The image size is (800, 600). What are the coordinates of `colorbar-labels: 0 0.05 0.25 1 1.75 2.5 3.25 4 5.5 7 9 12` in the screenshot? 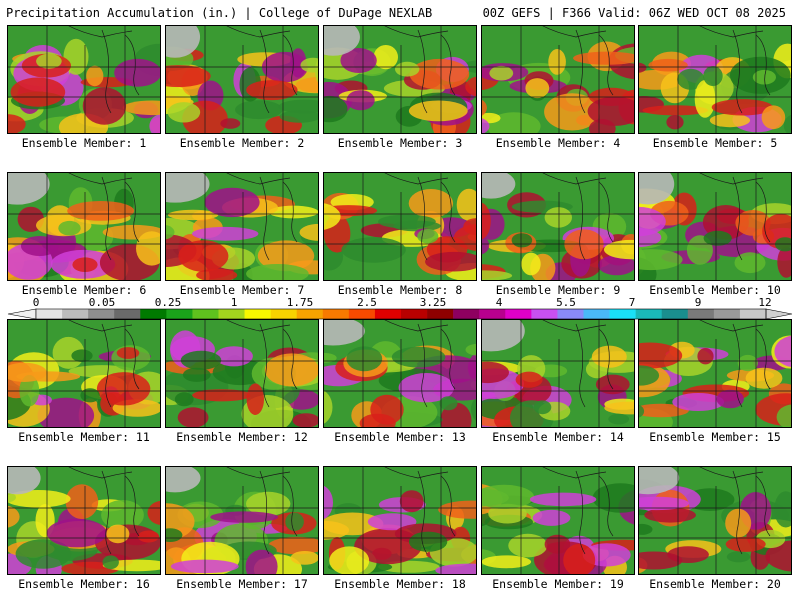 It's located at (400, 303).